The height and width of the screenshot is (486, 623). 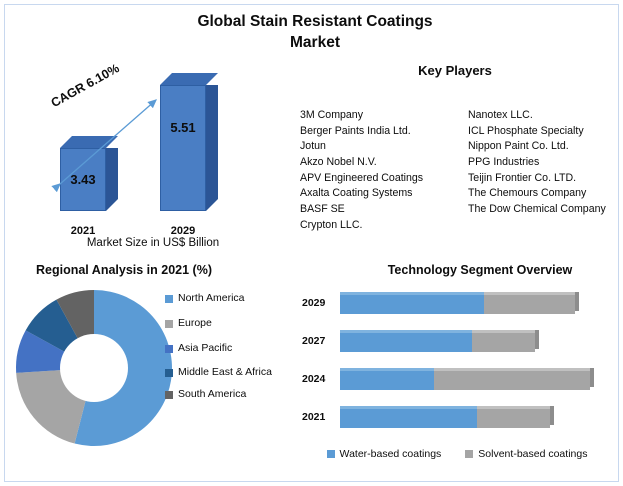 I want to click on legend-item-water-based: Water-based coatings, so click(x=384, y=454).